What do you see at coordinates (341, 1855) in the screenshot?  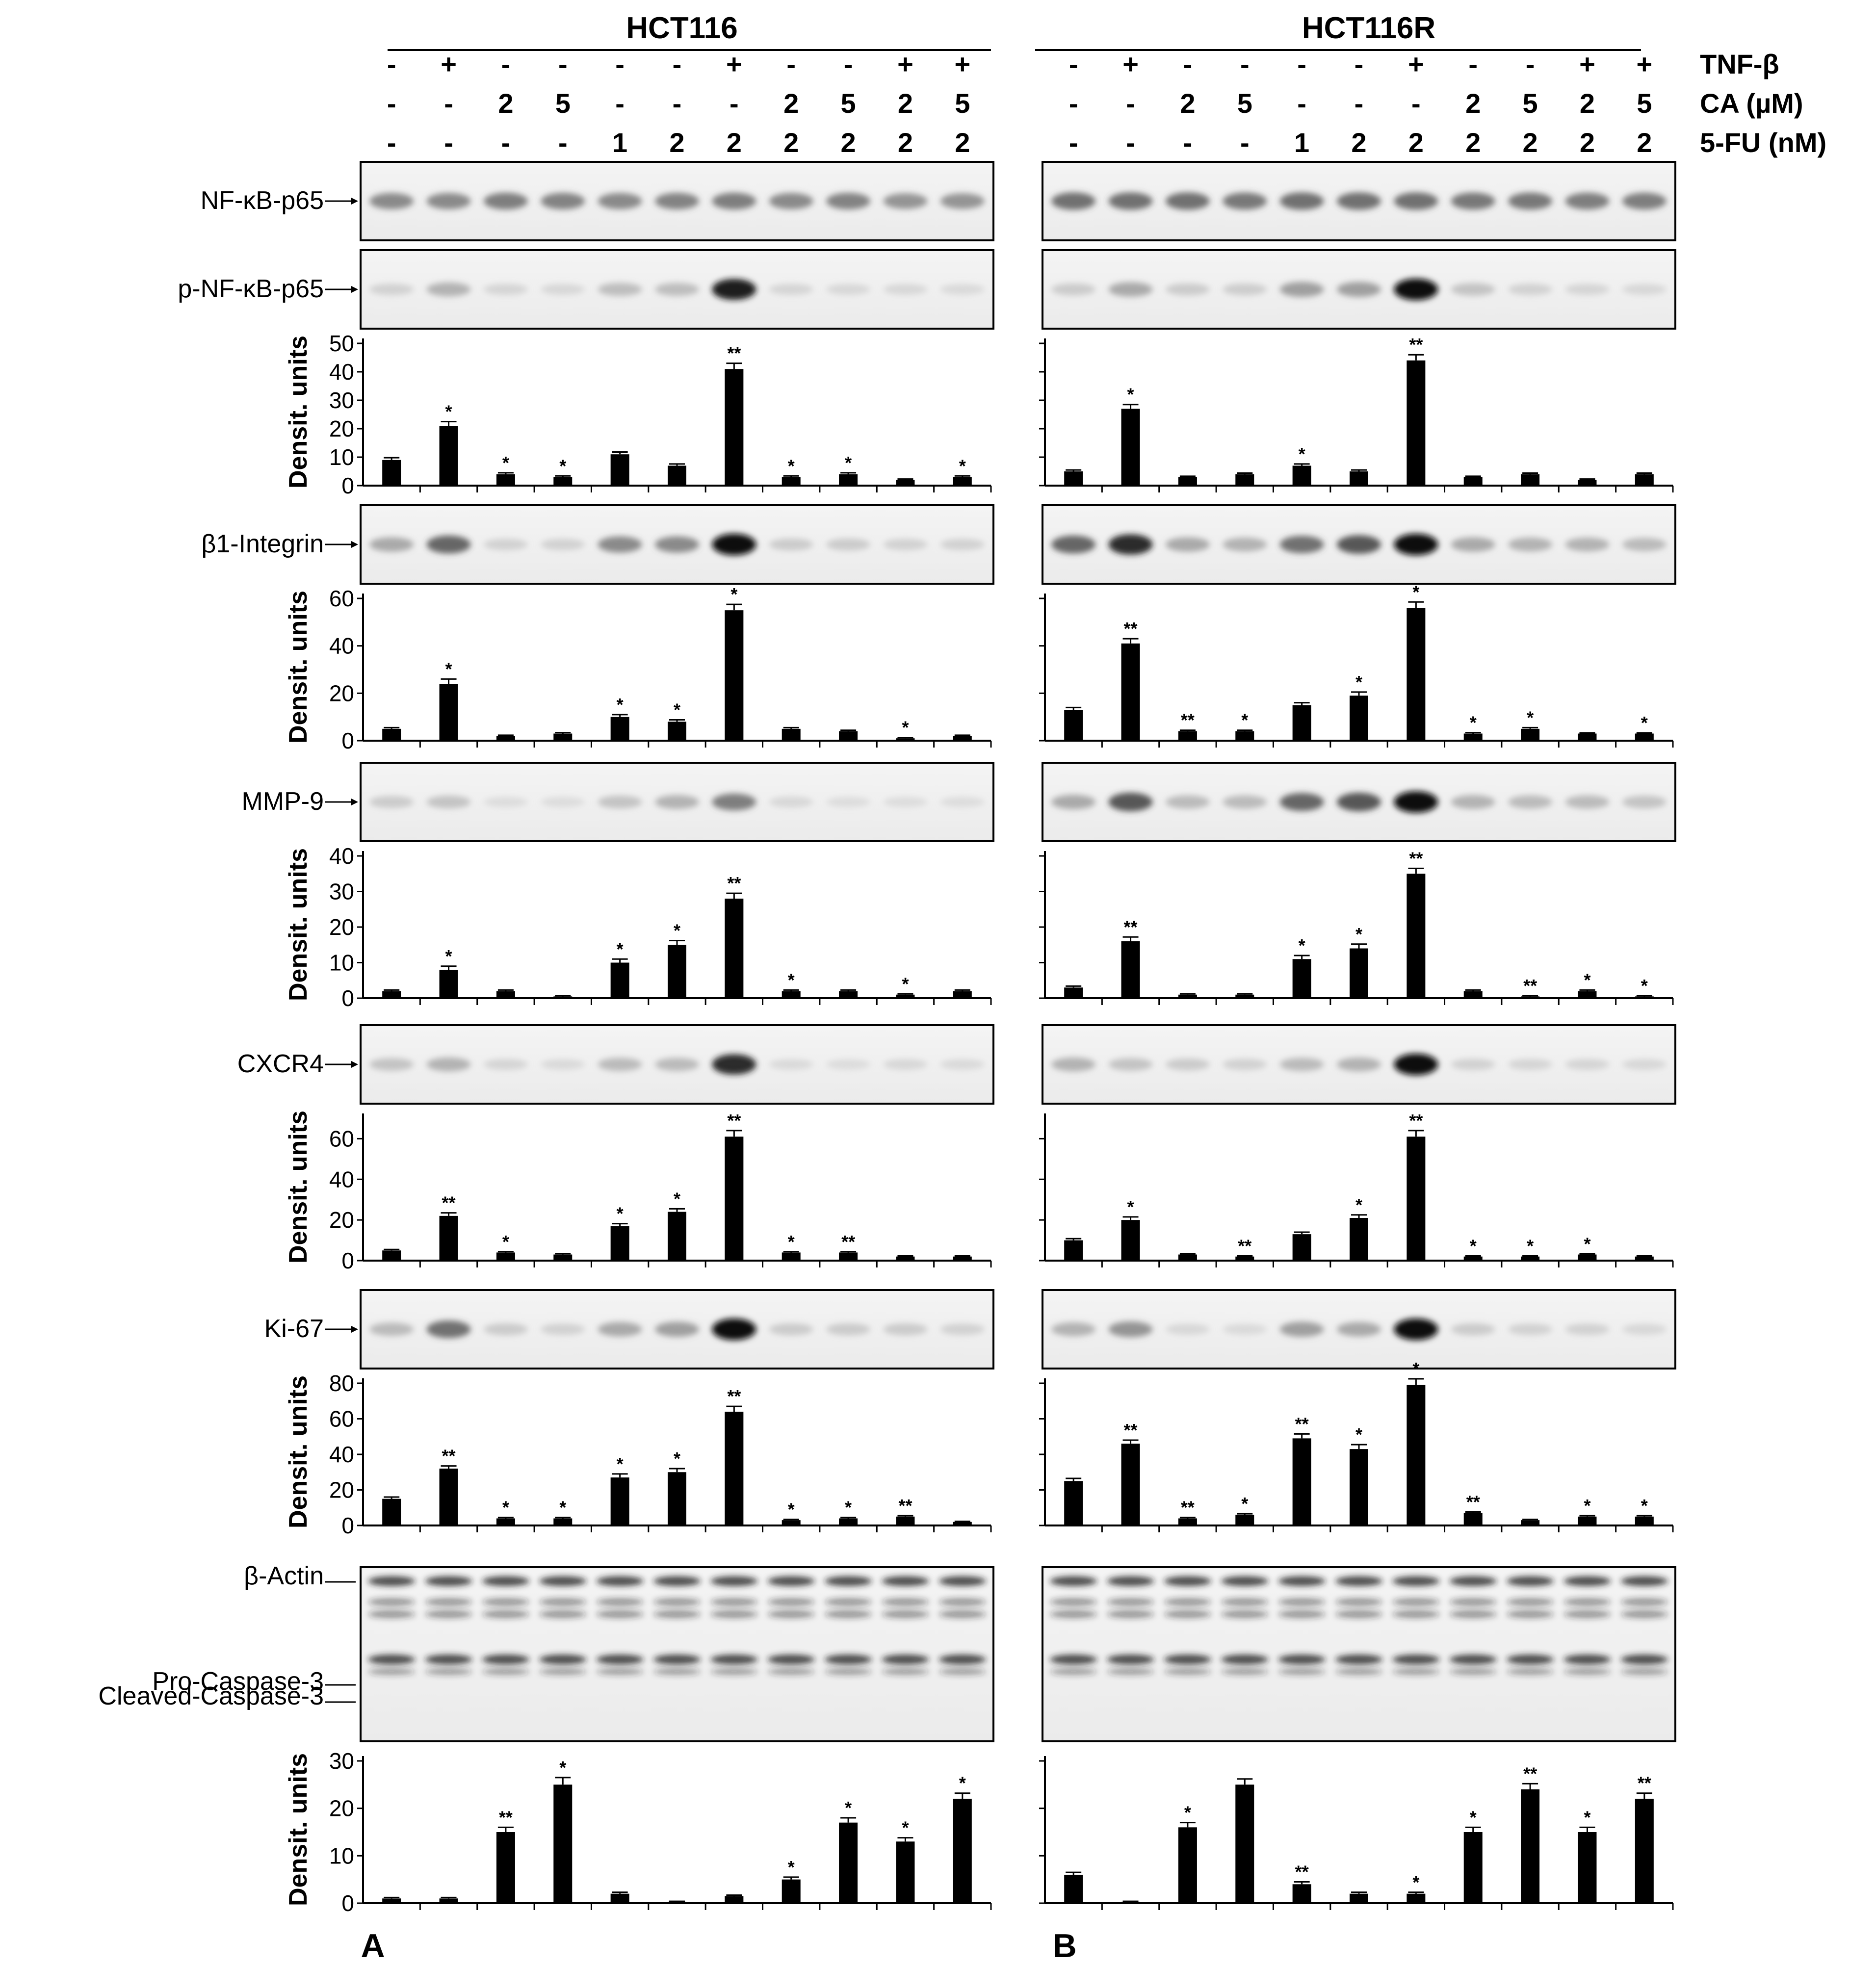 I see `y-tick-label: 10` at bounding box center [341, 1855].